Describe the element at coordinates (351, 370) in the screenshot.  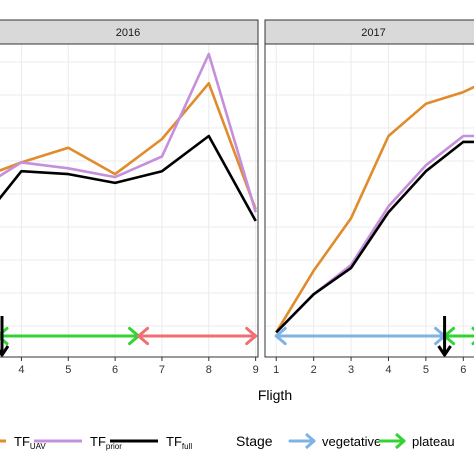
I see `x-tick-label-3: 3` at that location.